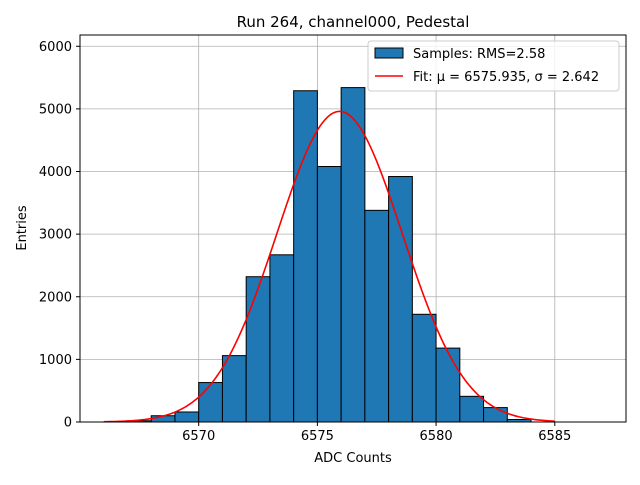  Describe the element at coordinates (436, 436) in the screenshot. I see `x-tick-label: 6580` at that location.